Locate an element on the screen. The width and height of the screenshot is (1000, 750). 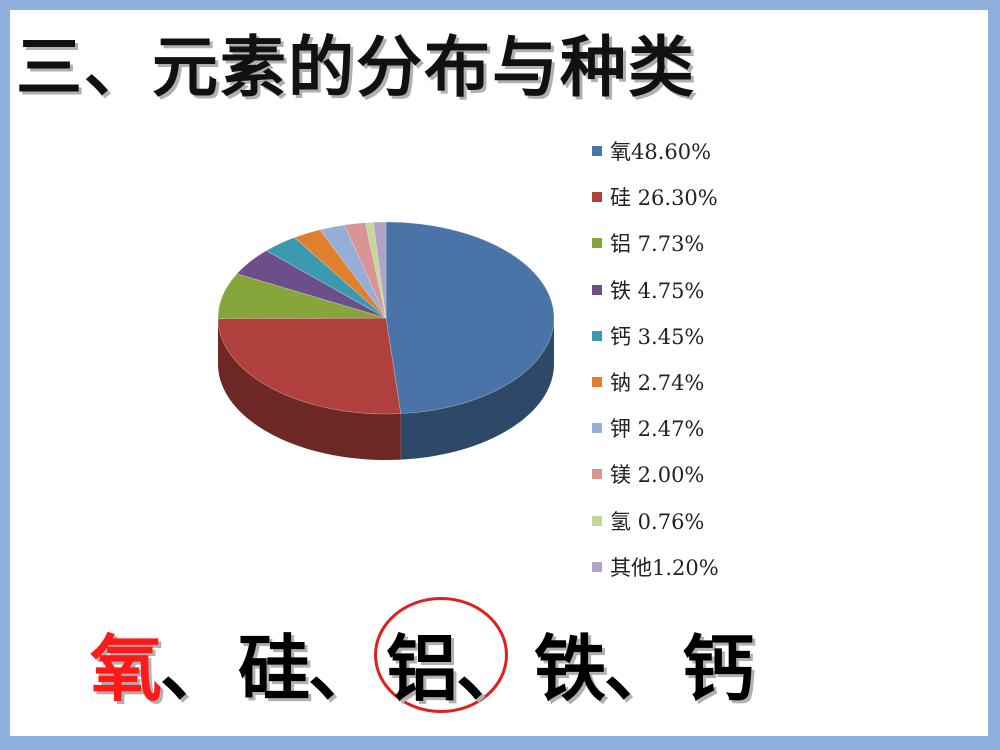
summary-item-calcium: 钙 is located at coordinates (718, 669).